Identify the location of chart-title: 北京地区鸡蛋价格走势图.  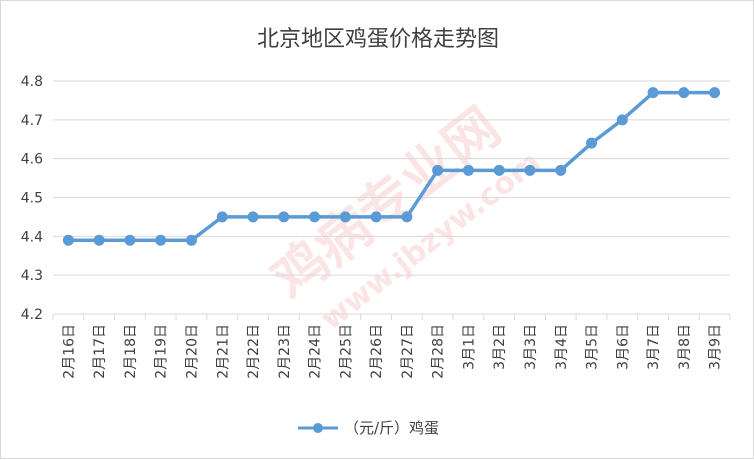
(378, 39).